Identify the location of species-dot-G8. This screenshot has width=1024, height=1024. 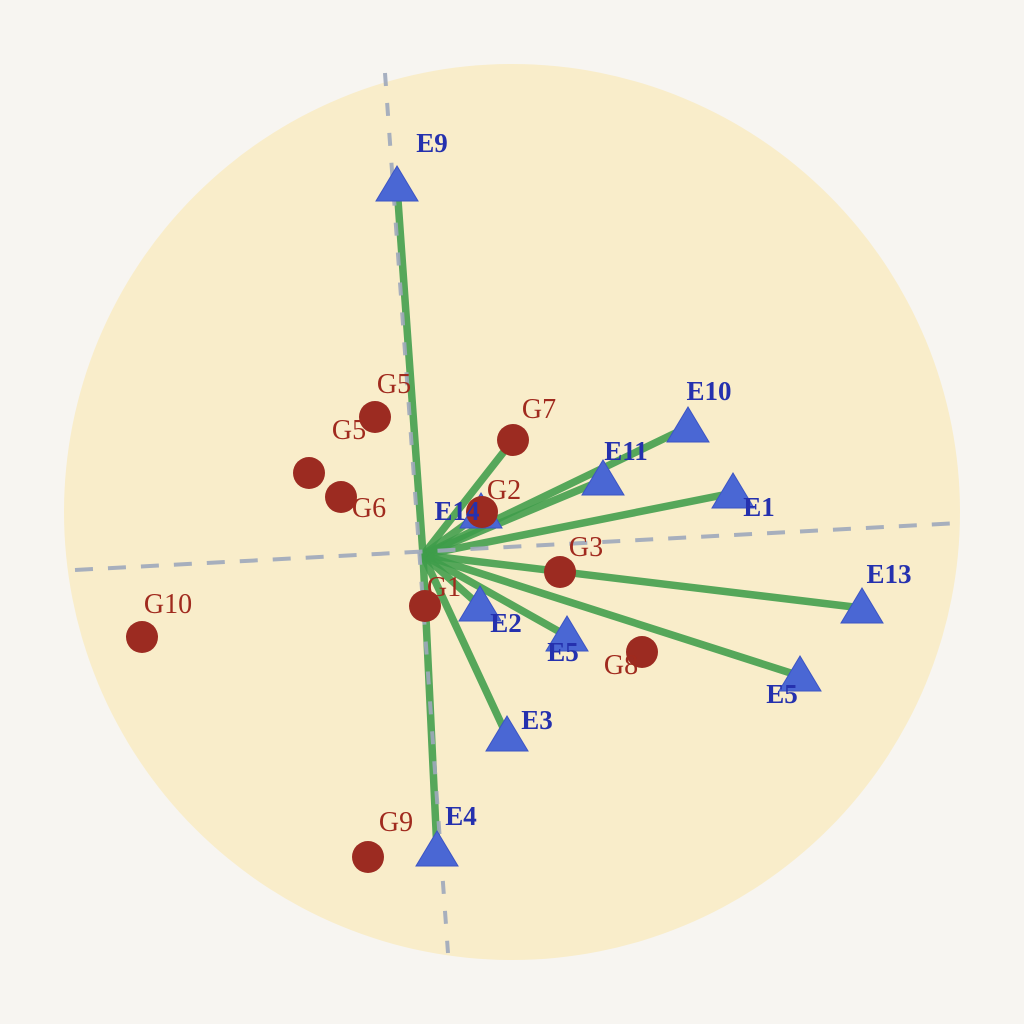
(642, 652).